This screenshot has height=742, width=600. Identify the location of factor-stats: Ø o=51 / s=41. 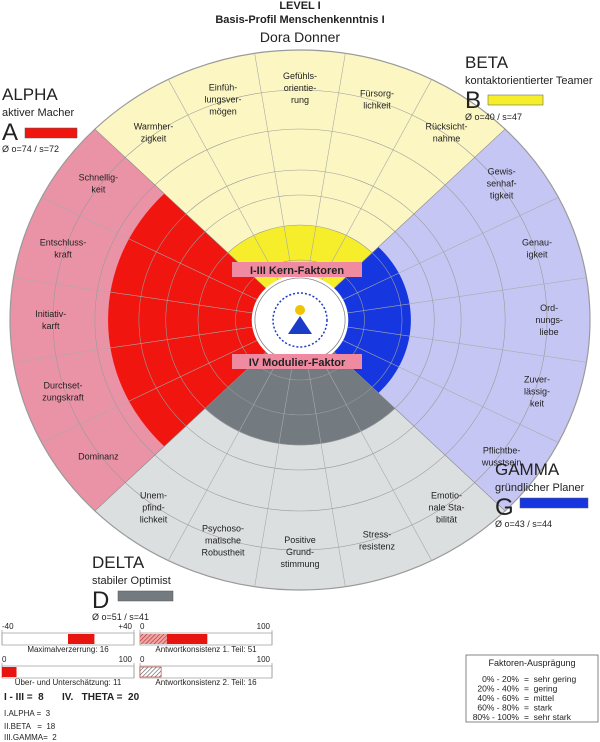
(120, 617).